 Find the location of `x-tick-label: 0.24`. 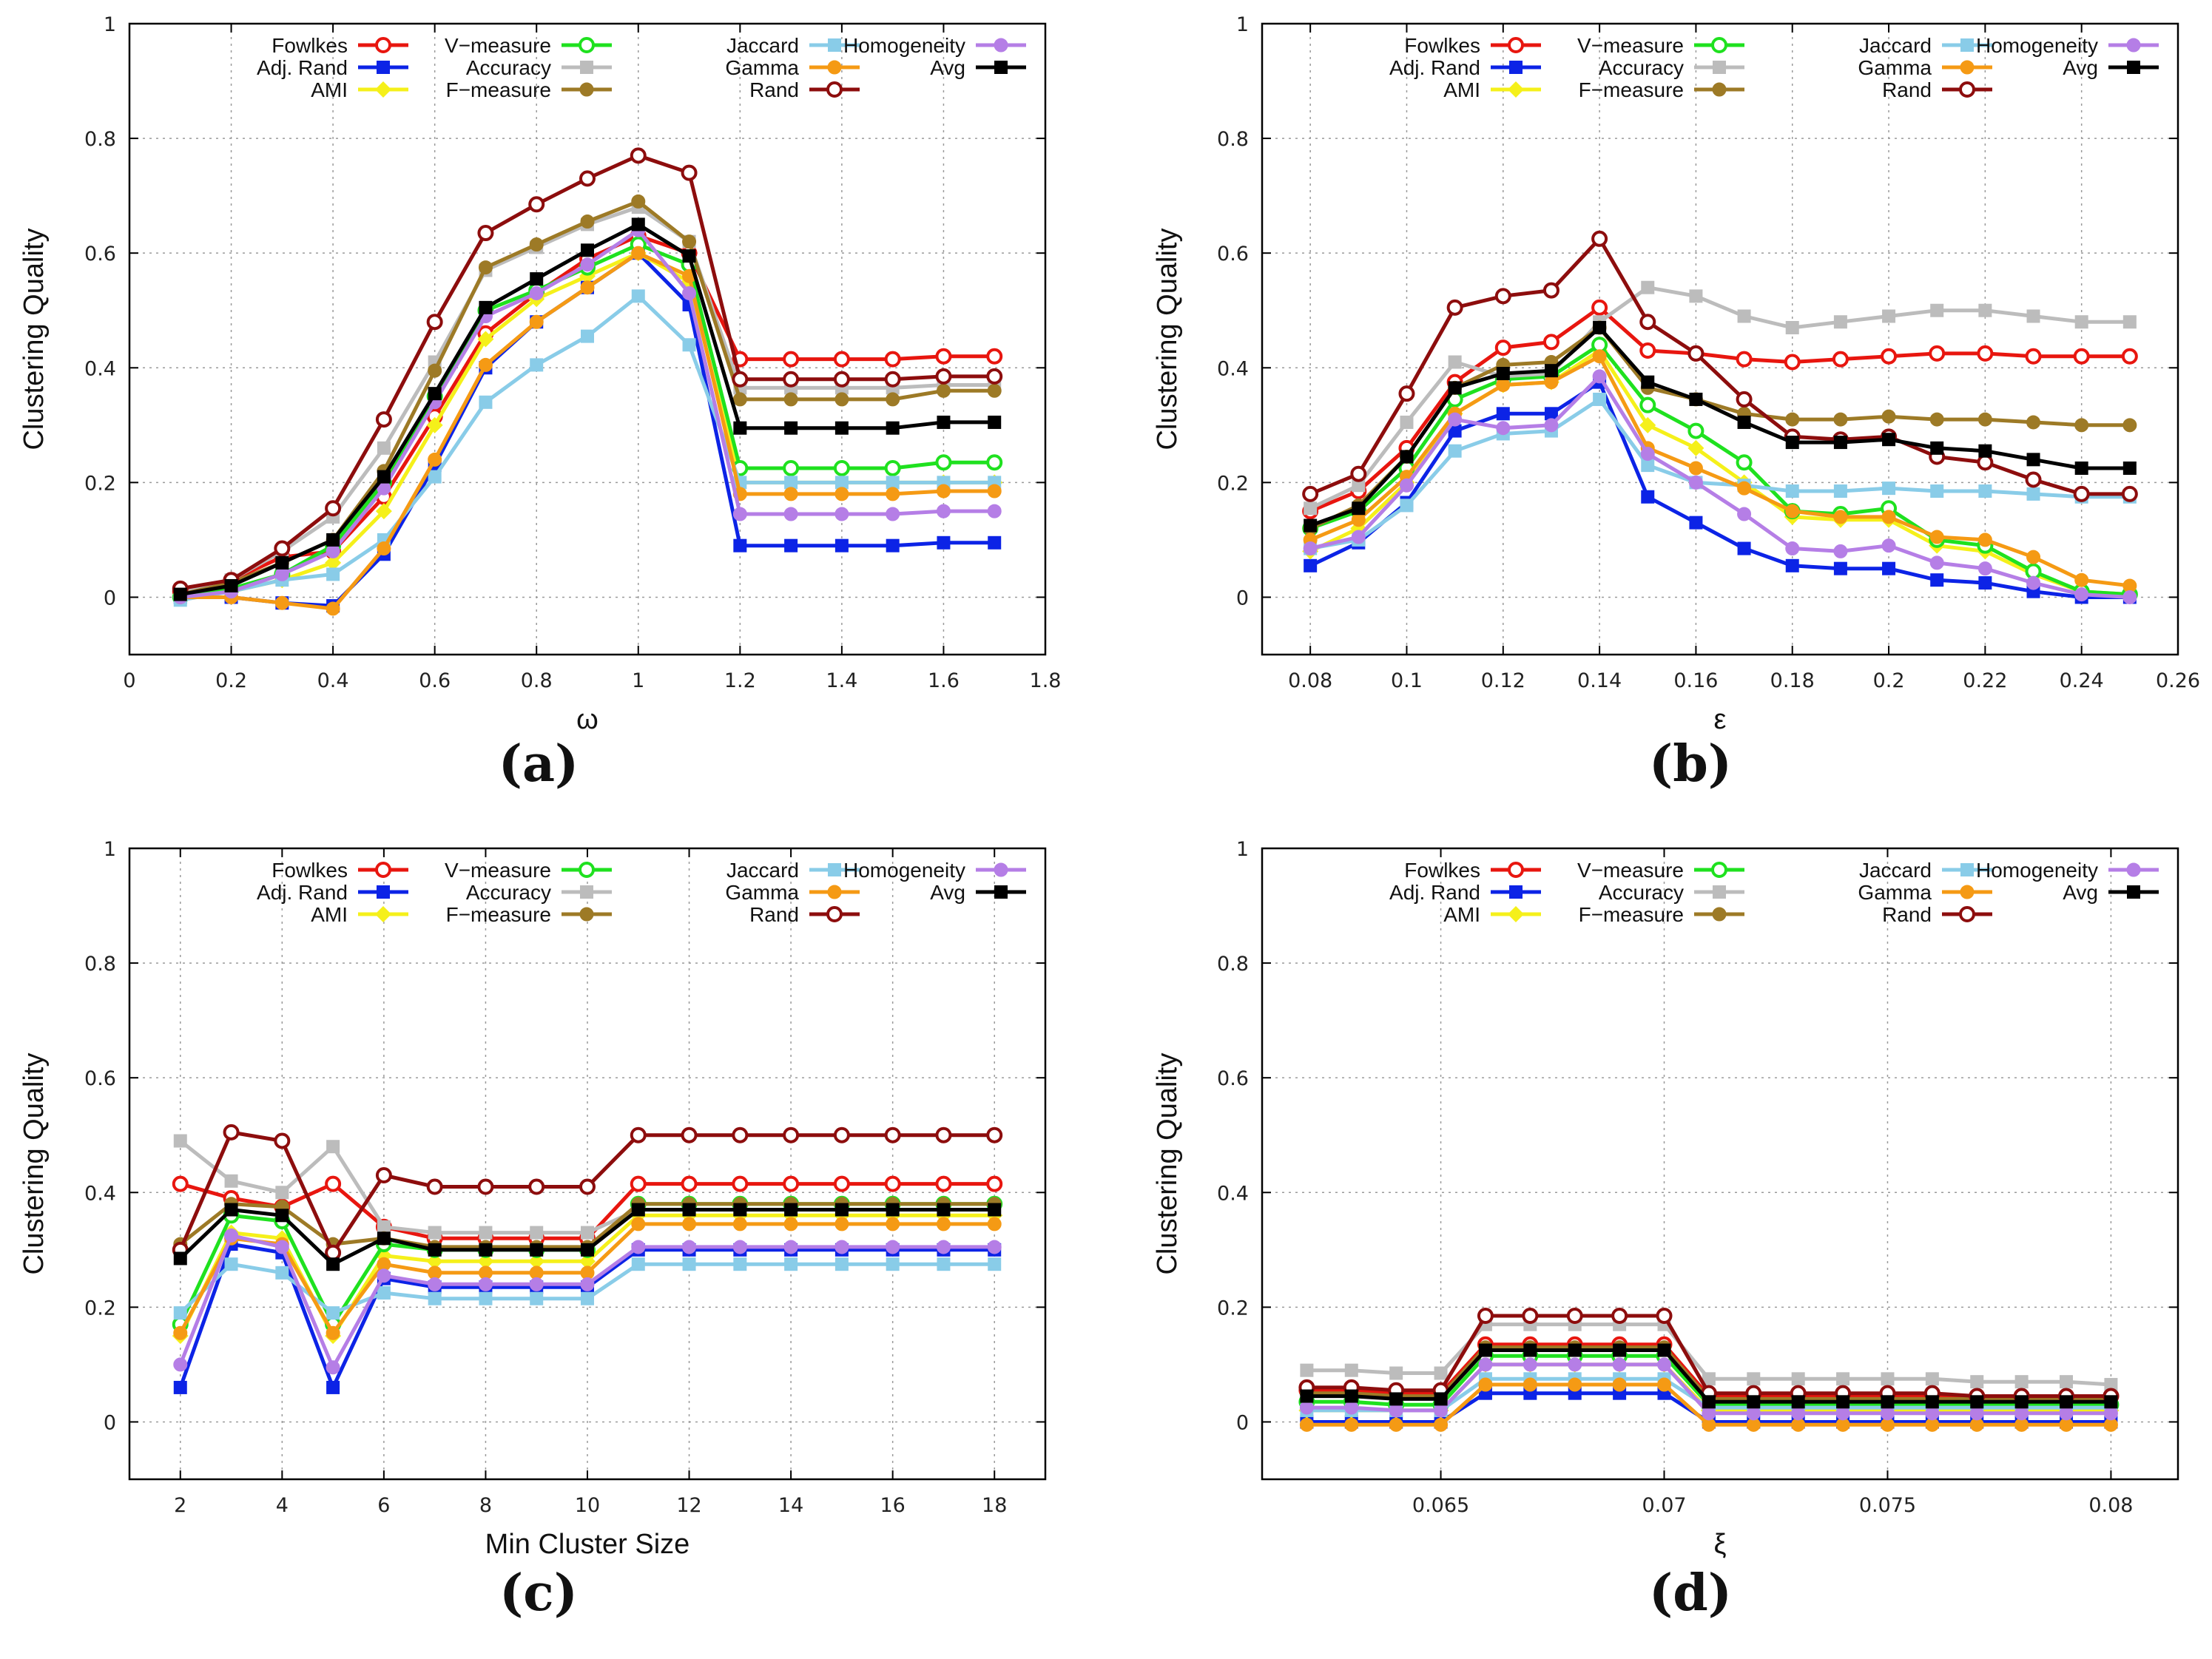

x-tick-label: 0.24 is located at coordinates (2082, 680).